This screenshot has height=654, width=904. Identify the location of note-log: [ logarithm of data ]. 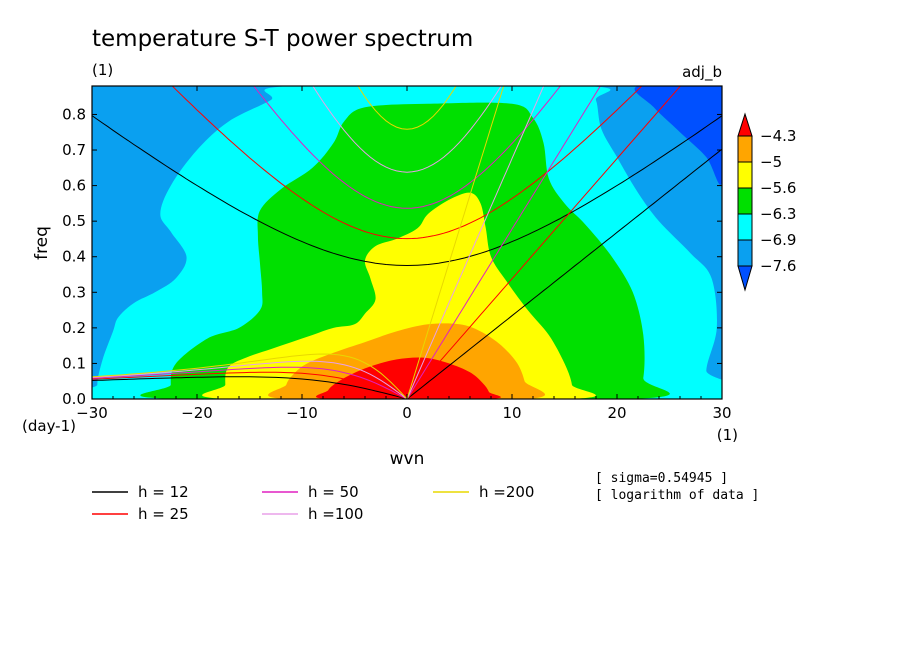
(677, 495).